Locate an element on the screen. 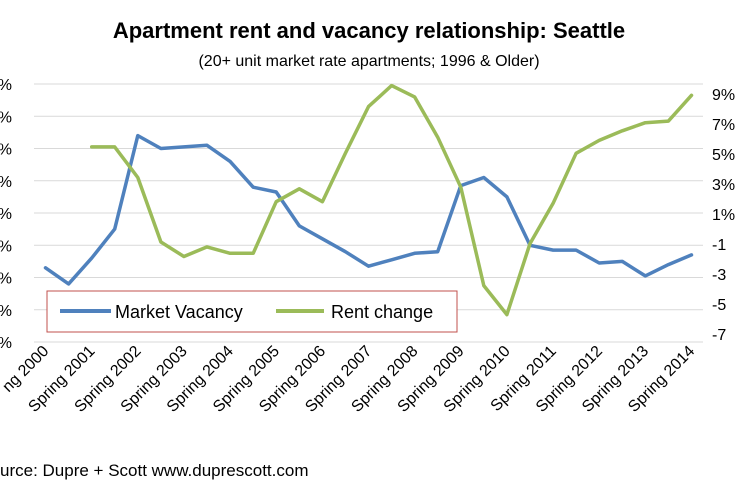  right-tick-label: -7 is located at coordinates (719, 335).